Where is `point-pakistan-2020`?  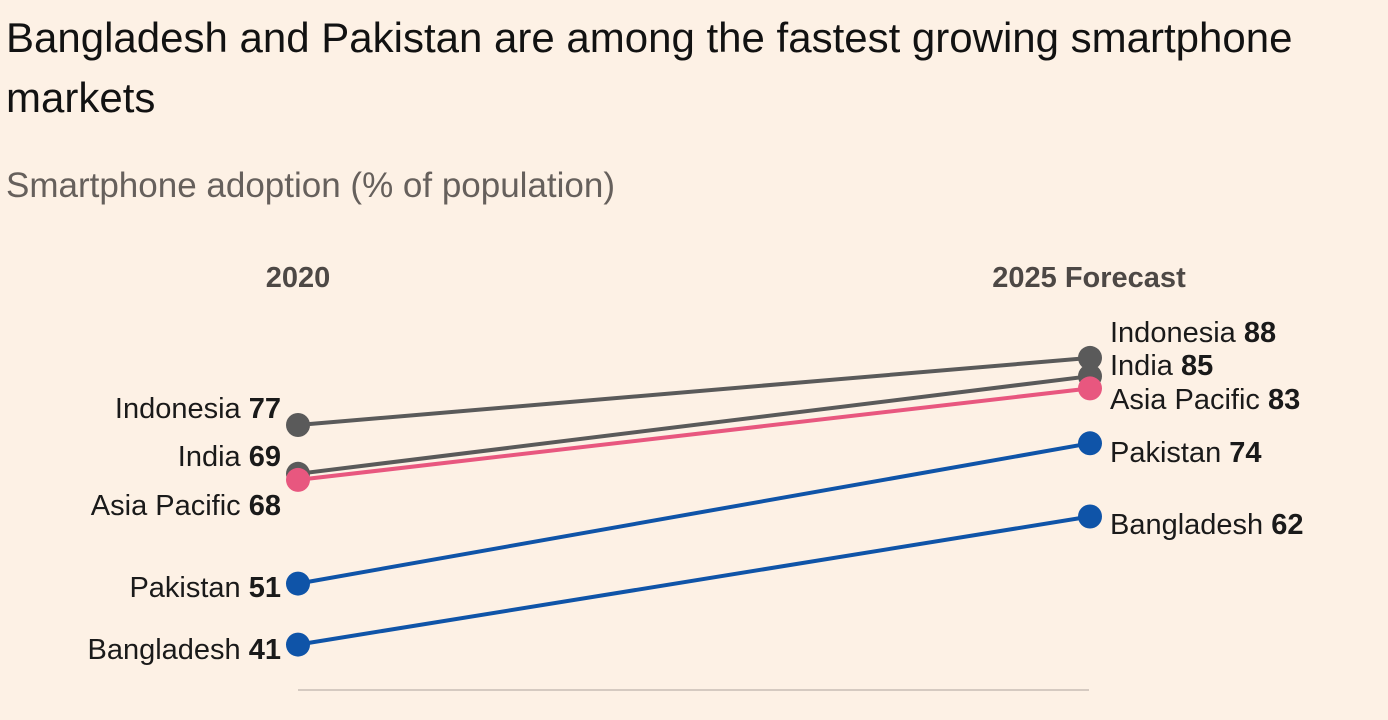 point-pakistan-2020 is located at coordinates (298, 583).